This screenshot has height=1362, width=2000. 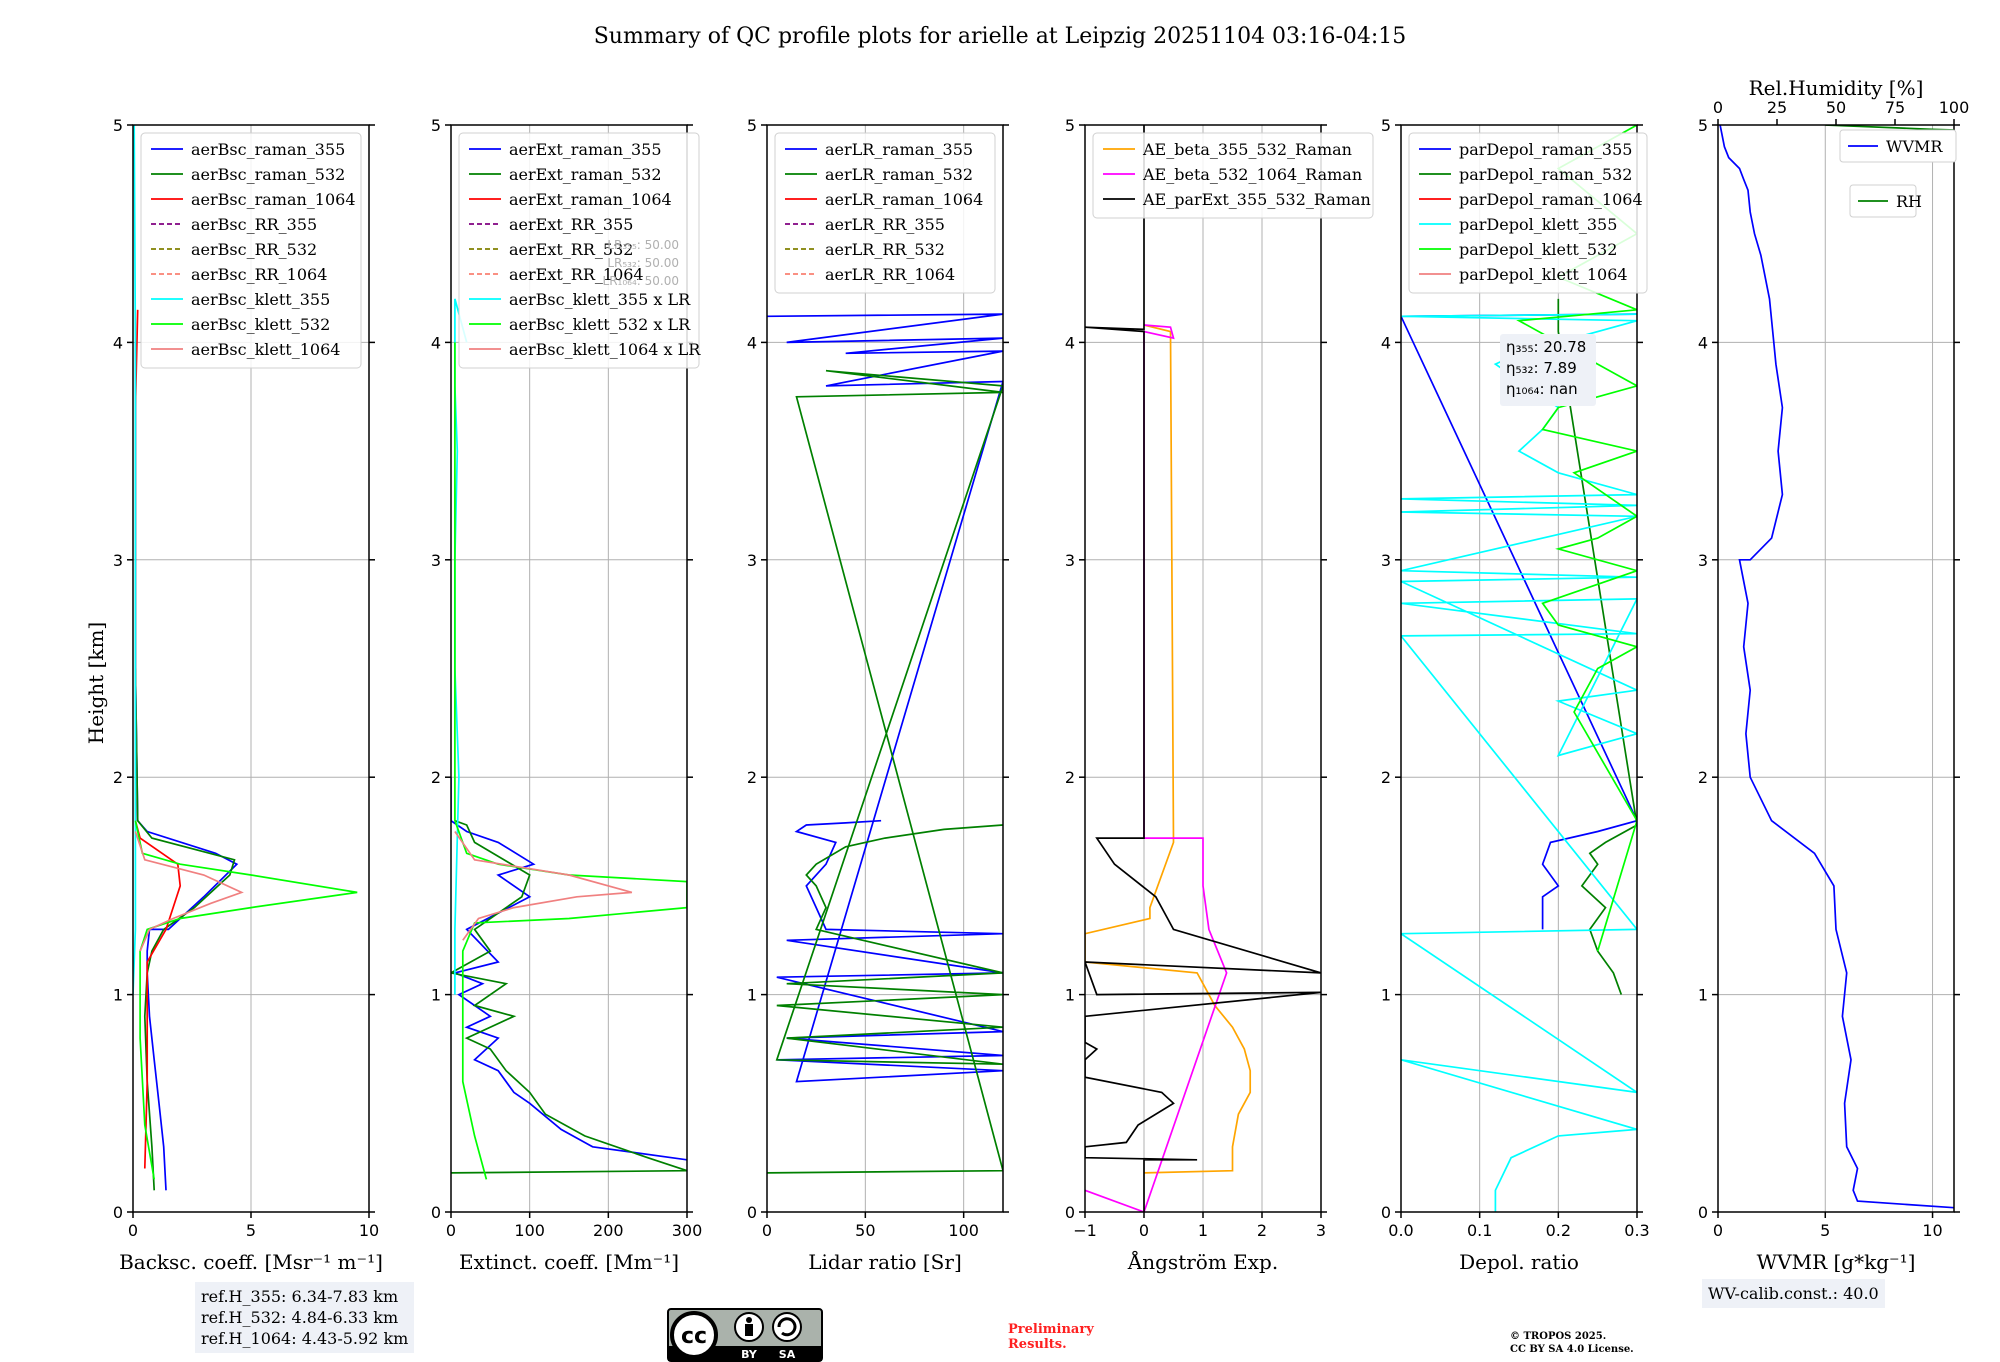 What do you see at coordinates (569, 1262) in the screenshot?
I see `x-axis-label: Extinct. coeff. [Mm⁻¹]` at bounding box center [569, 1262].